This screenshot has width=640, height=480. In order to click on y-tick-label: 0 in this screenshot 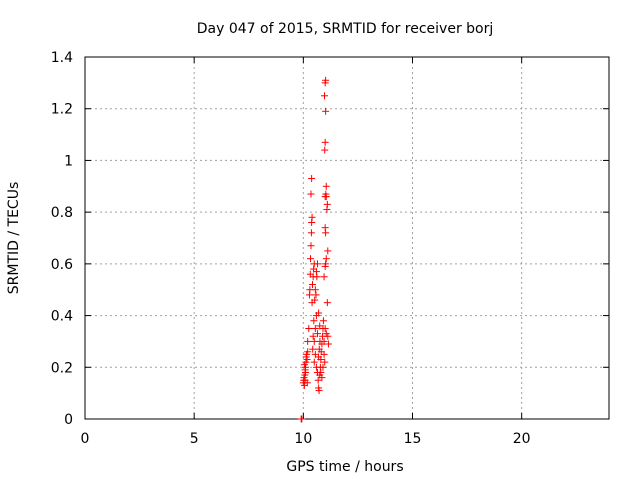, I will do `click(68, 420)`.